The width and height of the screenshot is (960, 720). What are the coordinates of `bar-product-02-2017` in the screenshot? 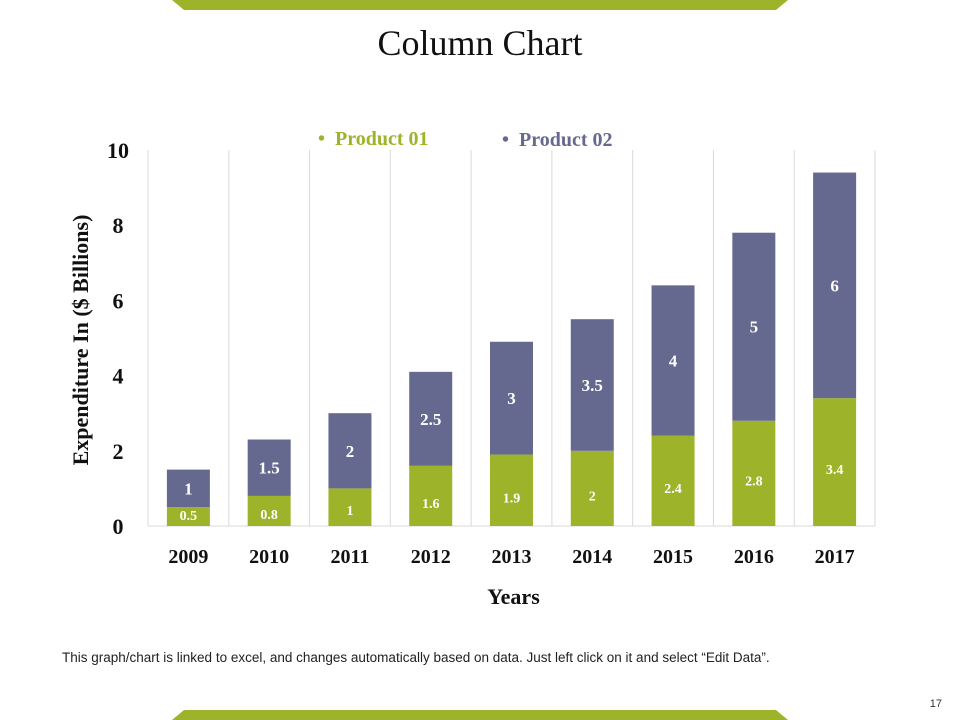 It's located at (835, 285).